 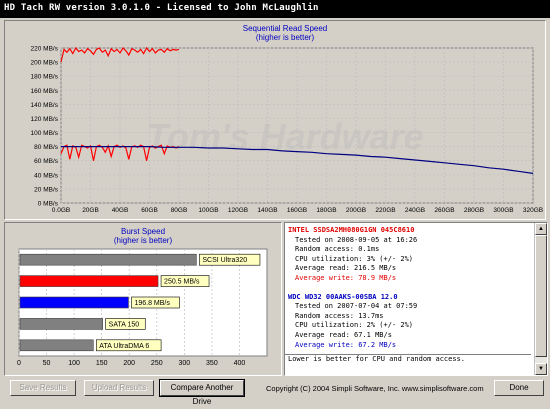 What do you see at coordinates (415, 210) in the screenshot?
I see `seq-x-tick-label: 240GB` at bounding box center [415, 210].